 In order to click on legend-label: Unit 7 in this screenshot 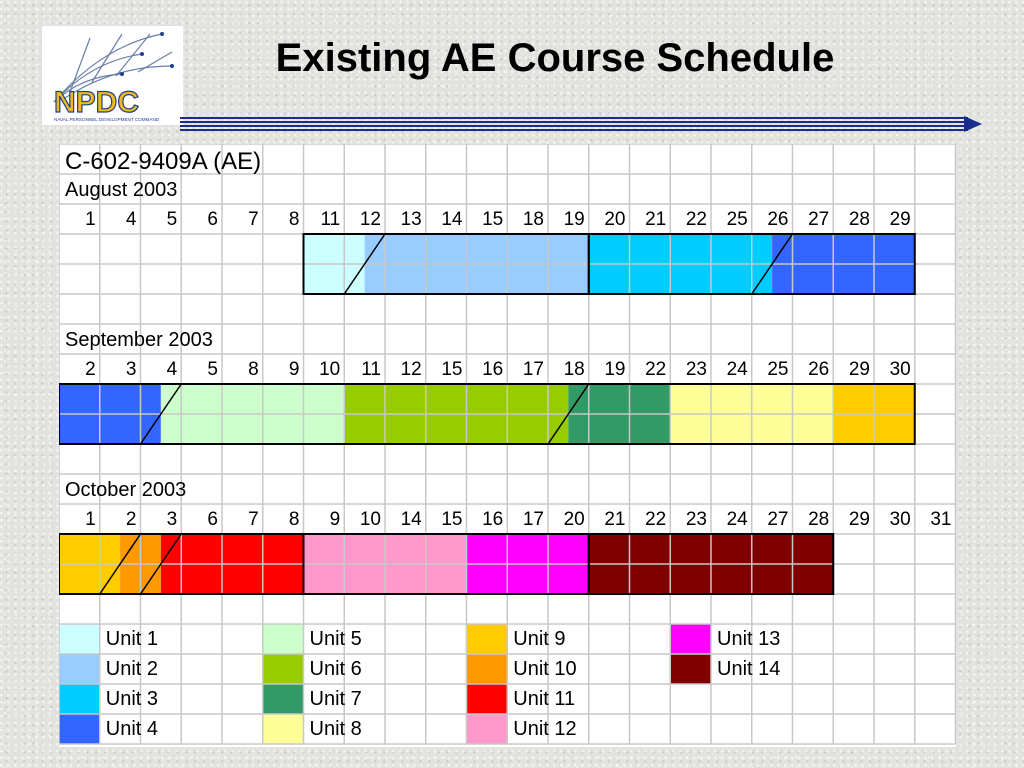, I will do `click(335, 699)`.